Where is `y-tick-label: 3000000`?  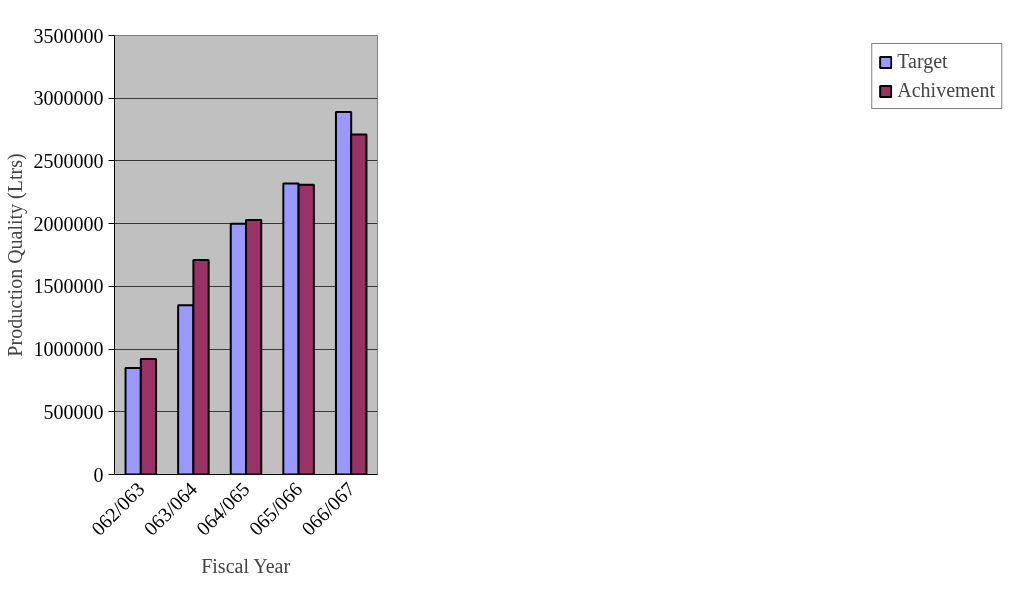 y-tick-label: 3000000 is located at coordinates (68, 98).